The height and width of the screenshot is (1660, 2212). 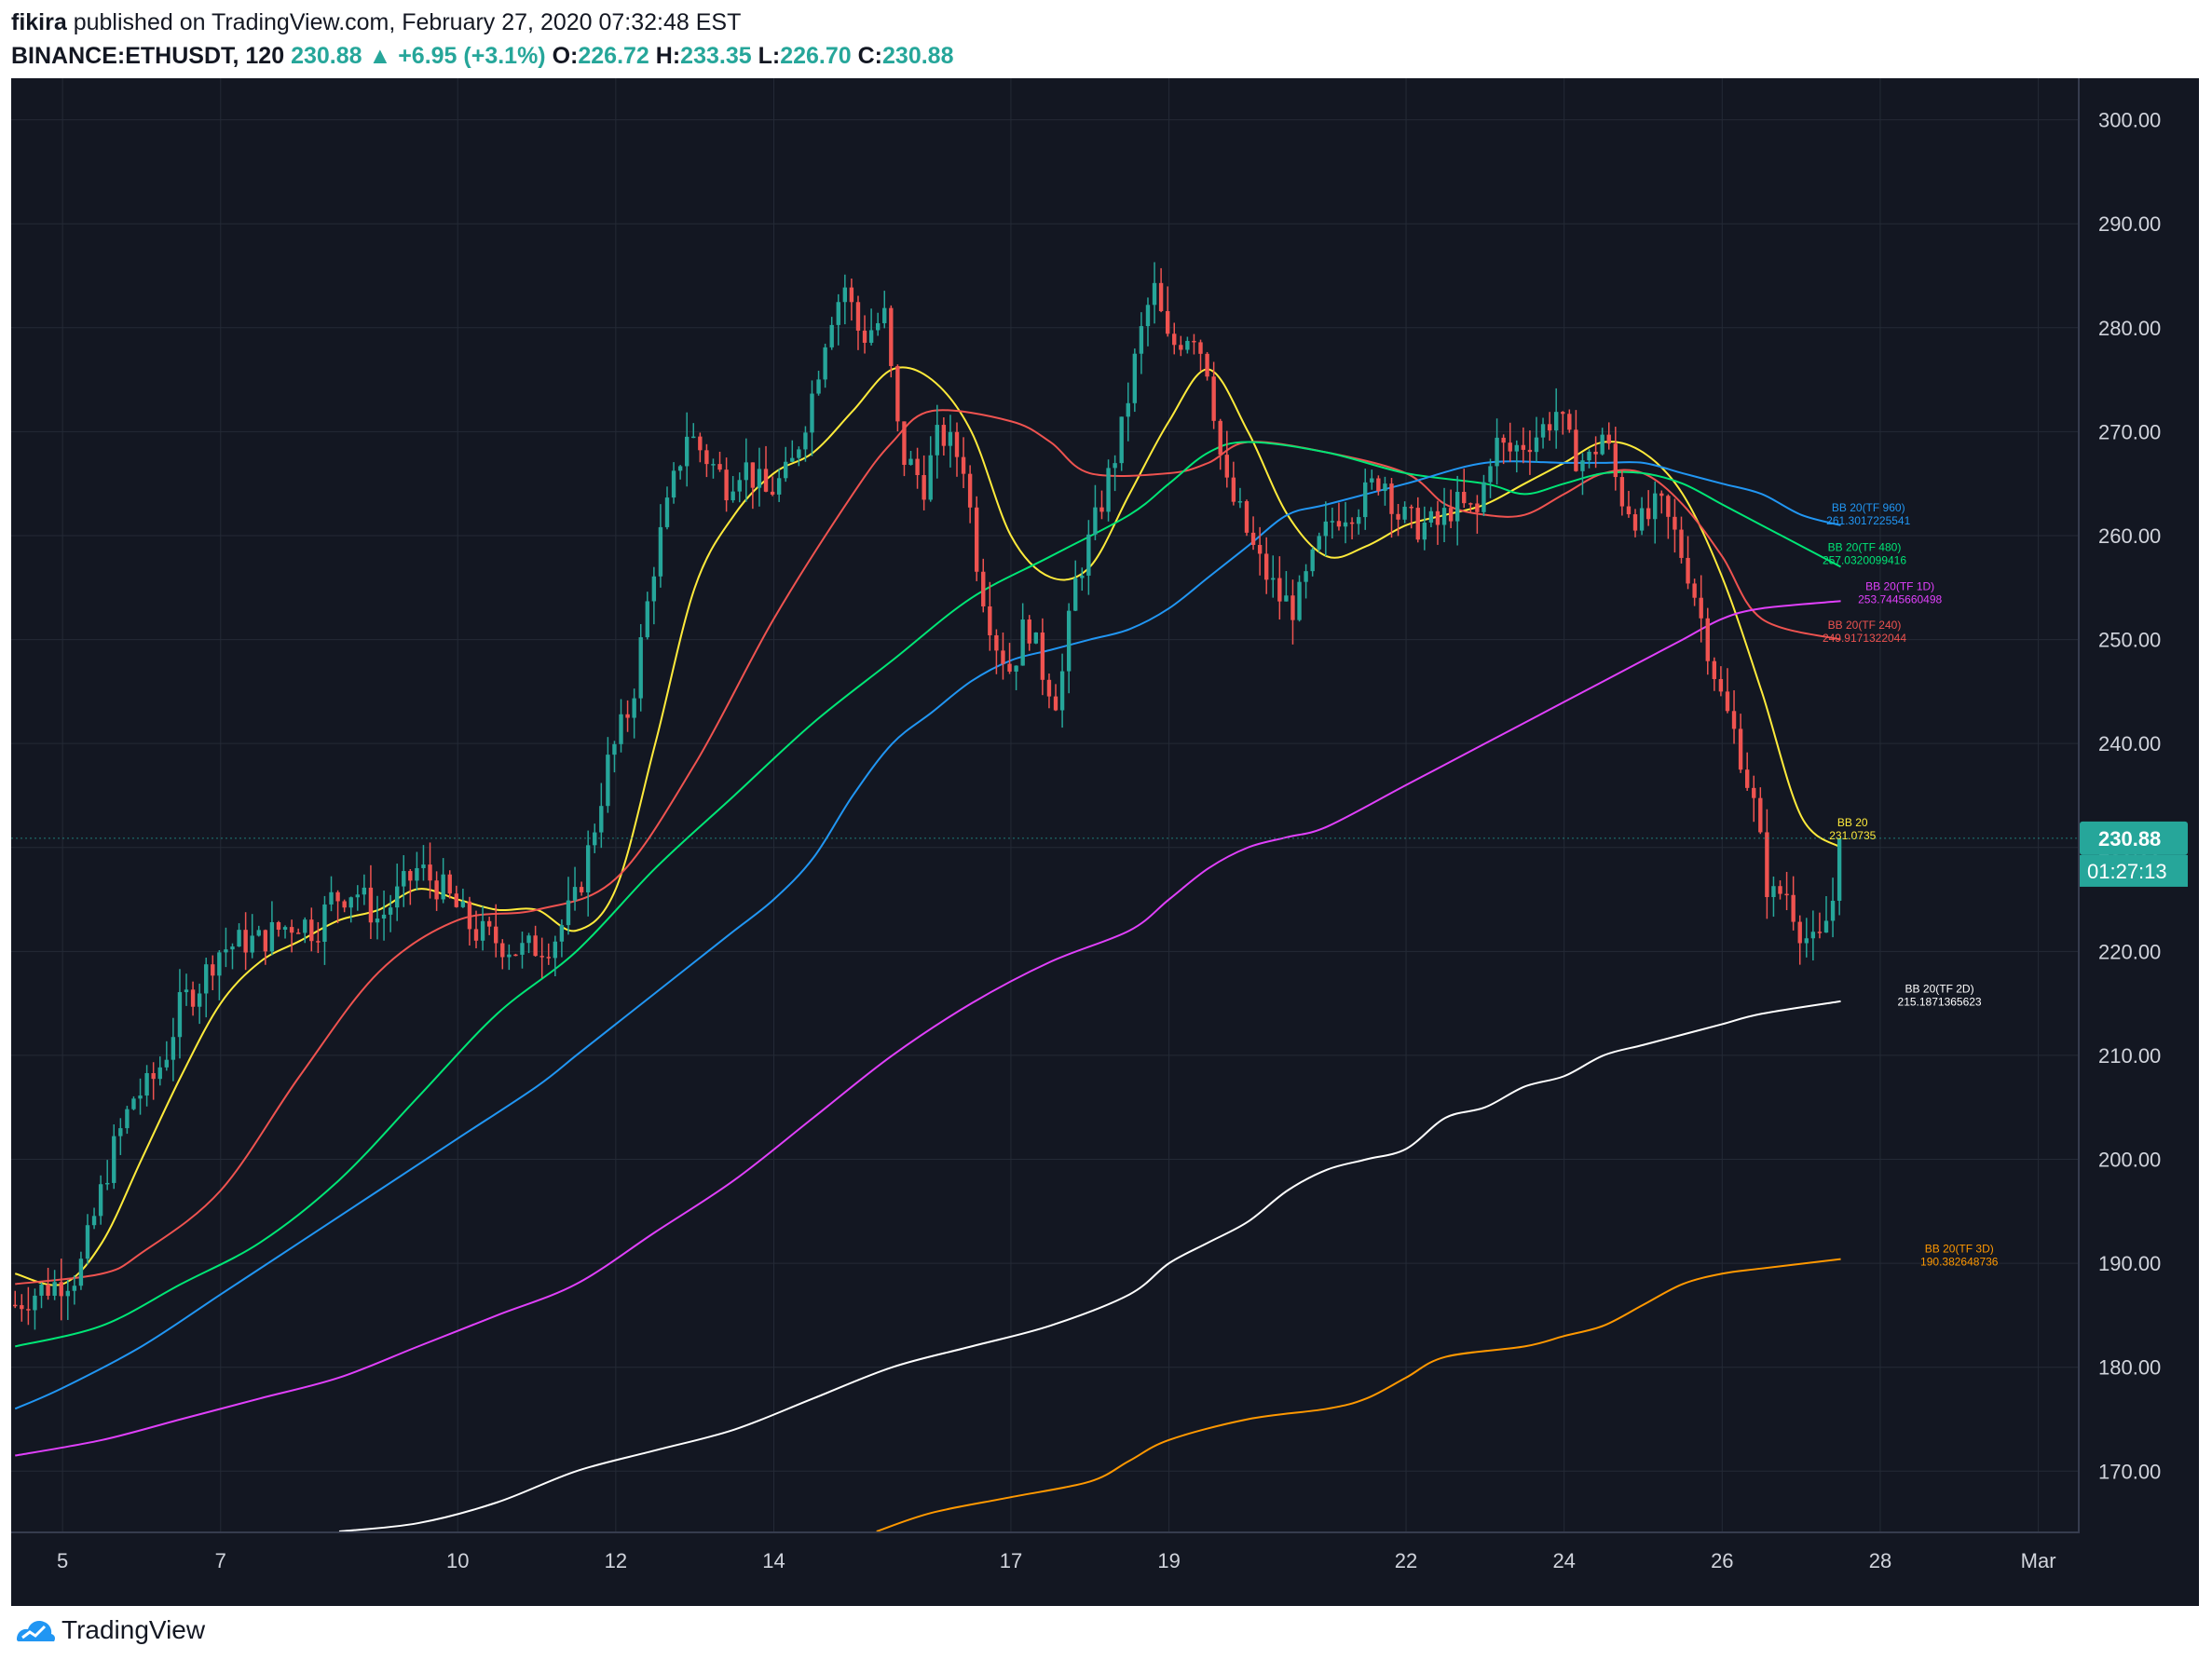 What do you see at coordinates (1045, 1569) in the screenshot?
I see `time-axis: 5 7 10 12 14 17 19 22 24 26 28 Mar` at bounding box center [1045, 1569].